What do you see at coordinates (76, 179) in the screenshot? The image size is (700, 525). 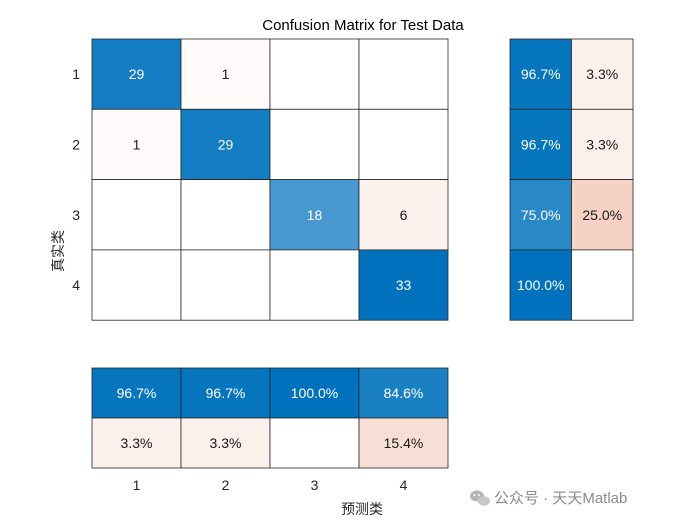 I see `y-tick-labels: 1 2 3 4` at bounding box center [76, 179].